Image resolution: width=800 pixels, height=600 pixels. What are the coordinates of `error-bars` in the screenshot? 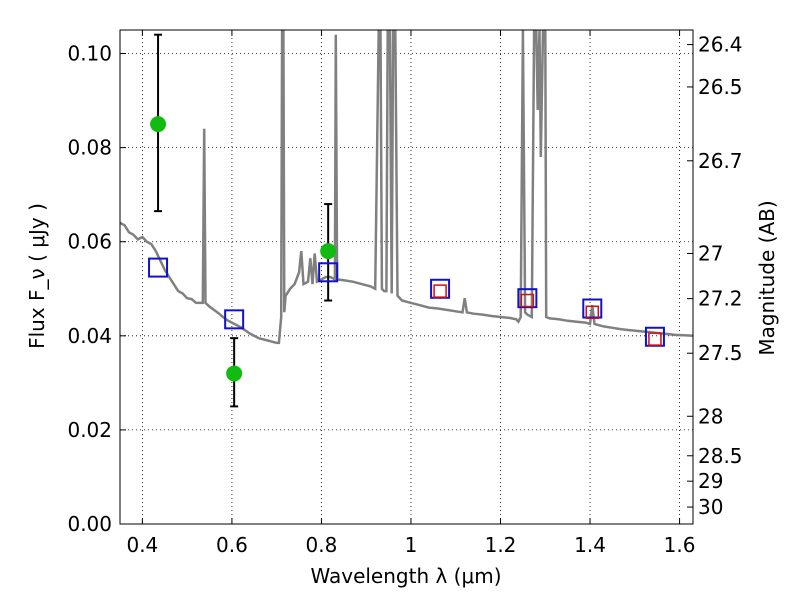 It's located at (243, 220).